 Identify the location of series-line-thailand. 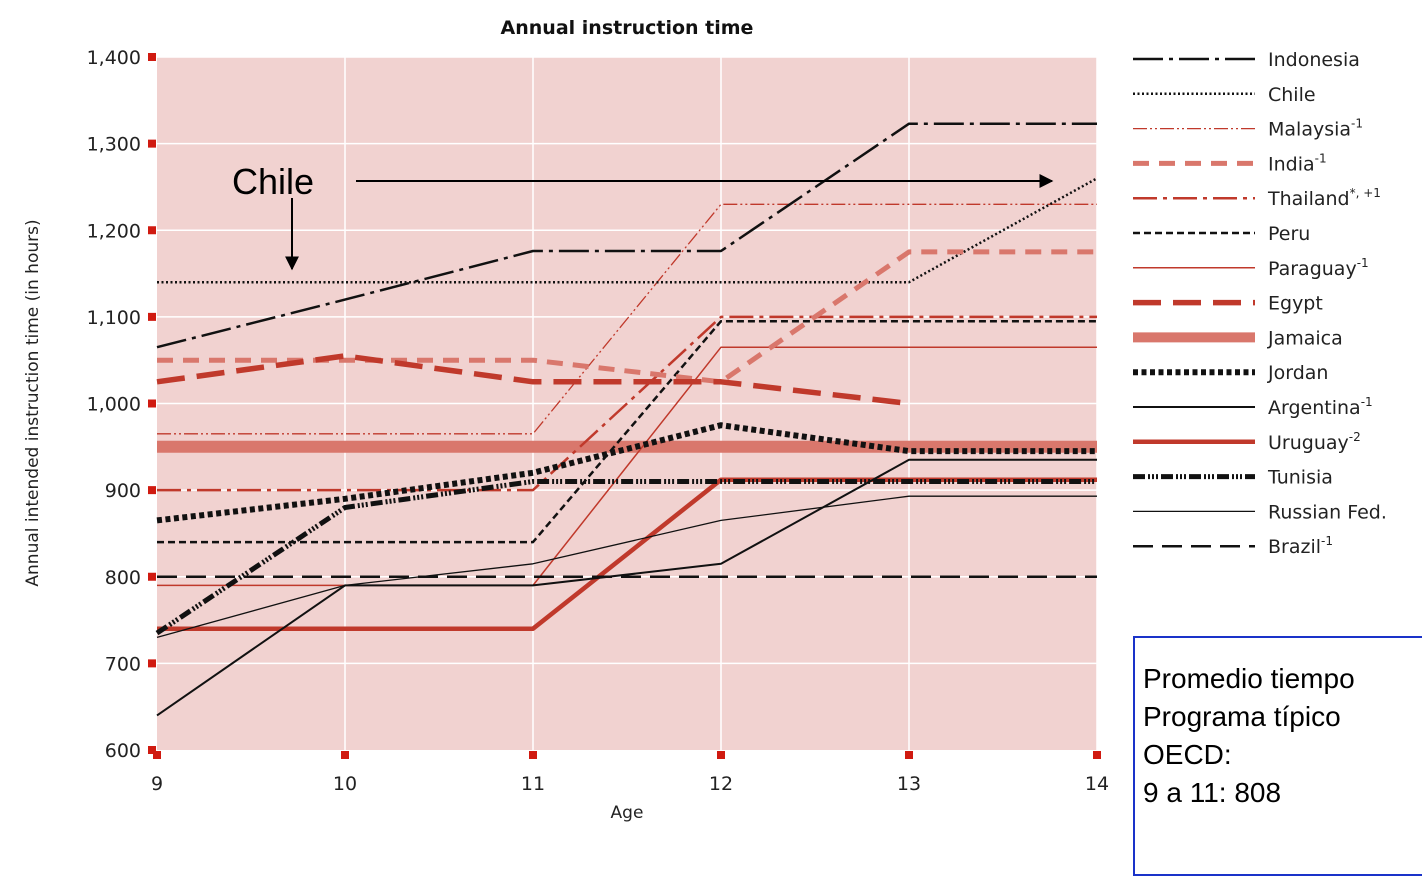
(627, 403).